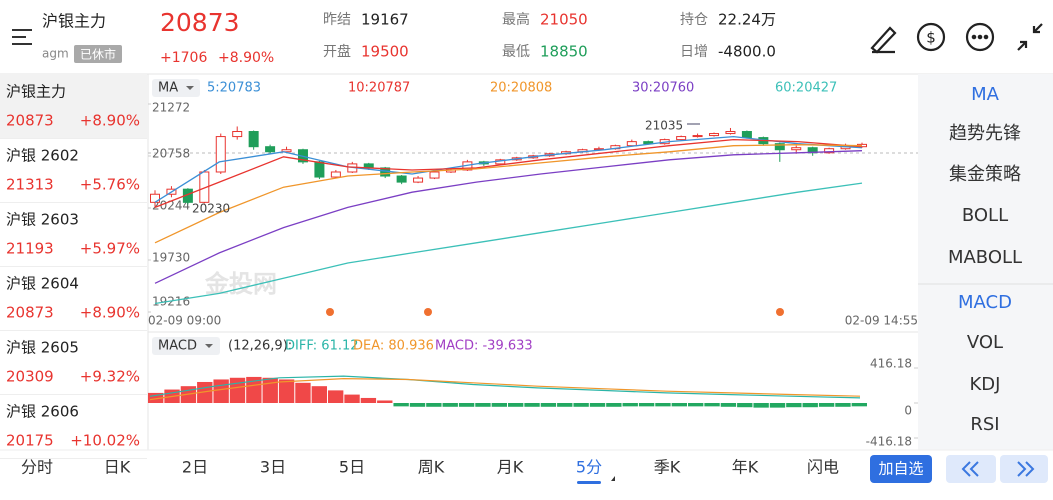 The height and width of the screenshot is (500, 1053). Describe the element at coordinates (985, 257) in the screenshot. I see `main-indicator: MABOLL` at that location.